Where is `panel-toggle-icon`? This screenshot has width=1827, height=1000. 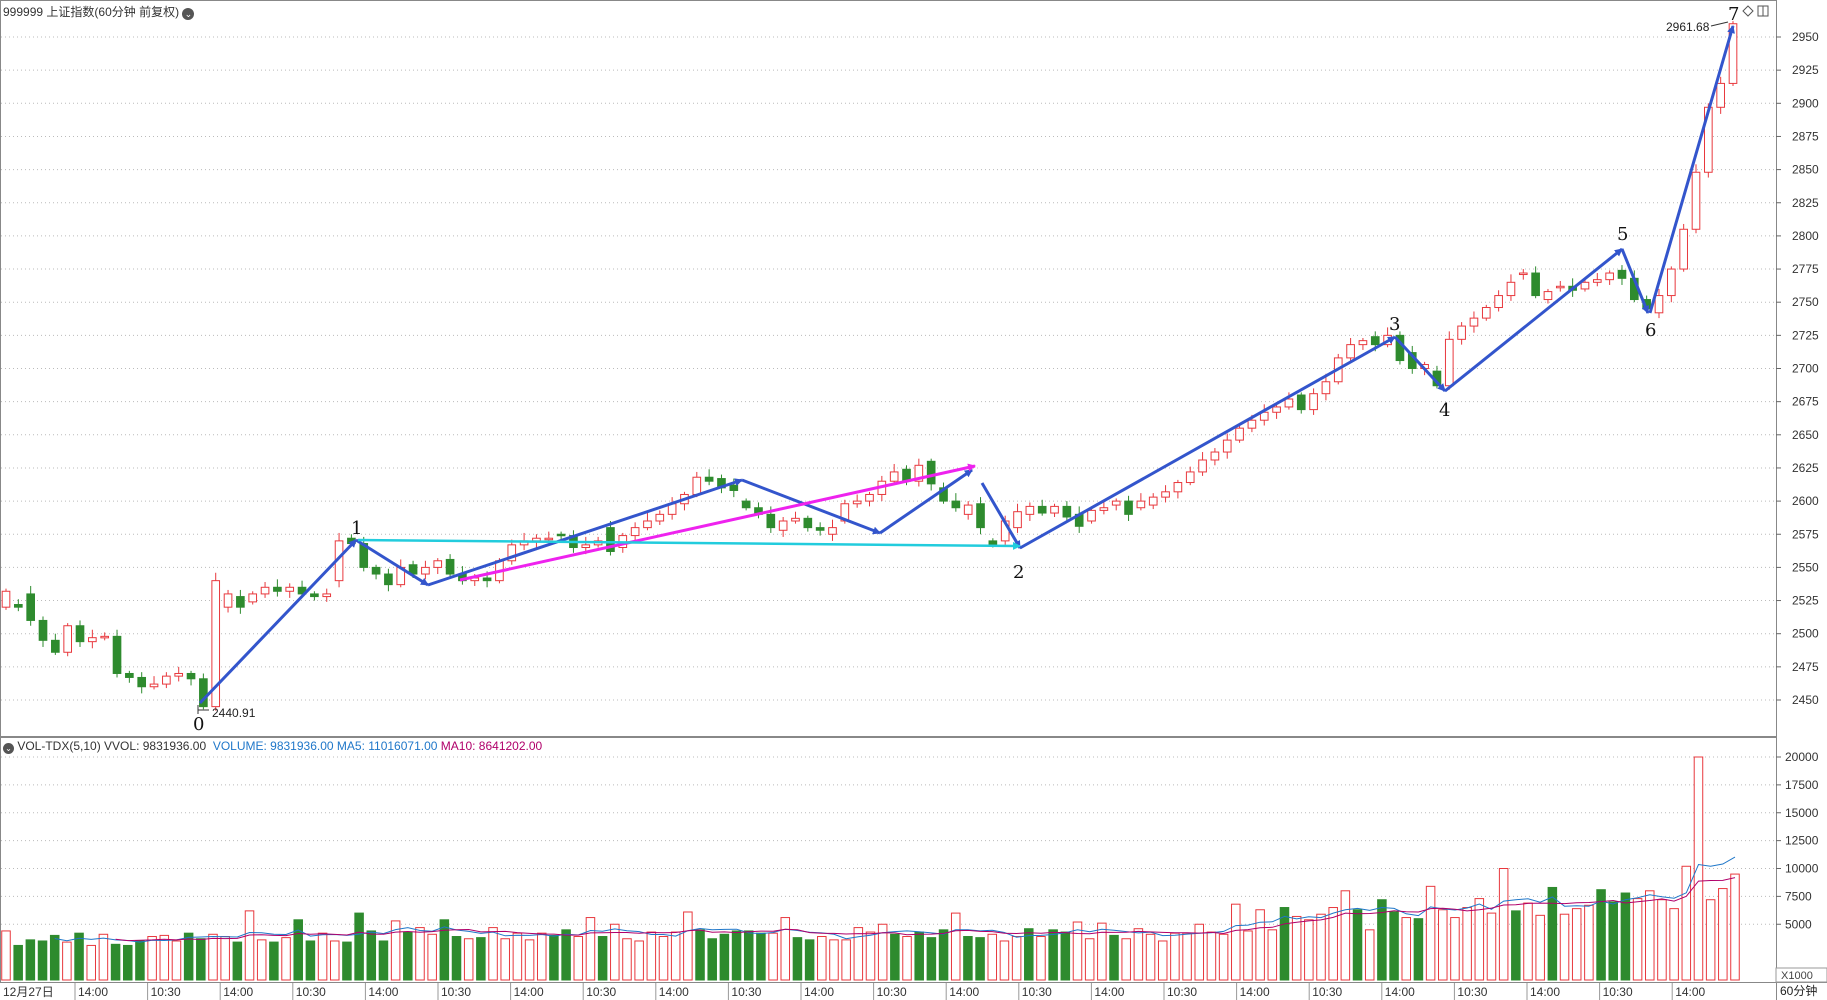 panel-toggle-icon is located at coordinates (1763, 11).